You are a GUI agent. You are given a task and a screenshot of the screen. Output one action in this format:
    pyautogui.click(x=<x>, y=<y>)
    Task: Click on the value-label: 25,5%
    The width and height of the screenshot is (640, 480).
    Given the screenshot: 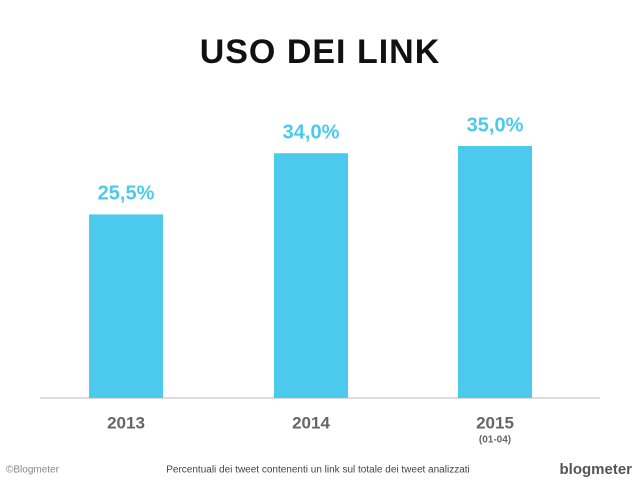 What is the action you would take?
    pyautogui.click(x=126, y=194)
    